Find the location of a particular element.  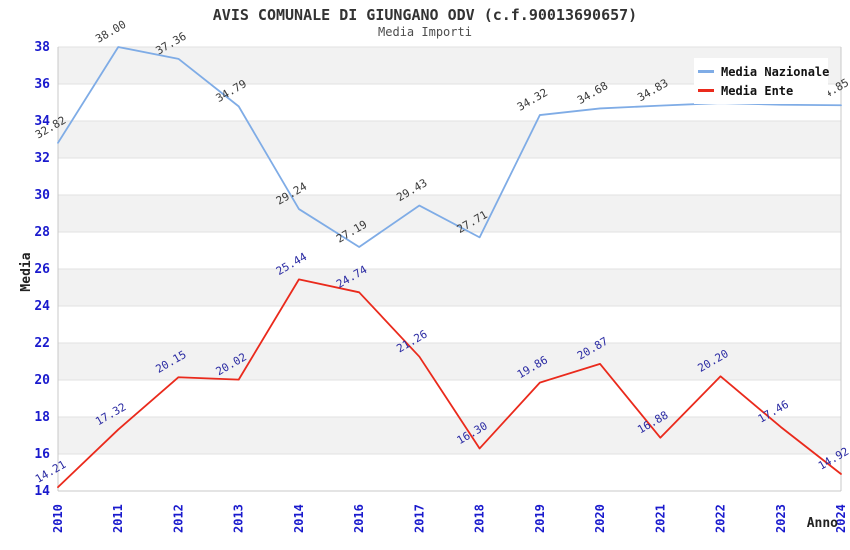

x-tick-label: 2017 is located at coordinates (419, 518).